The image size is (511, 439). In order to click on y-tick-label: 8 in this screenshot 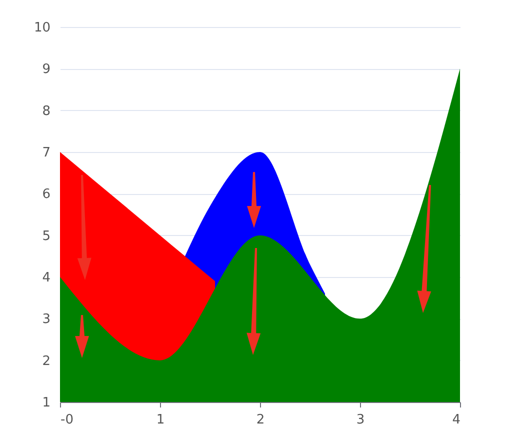, I will do `click(46, 111)`.